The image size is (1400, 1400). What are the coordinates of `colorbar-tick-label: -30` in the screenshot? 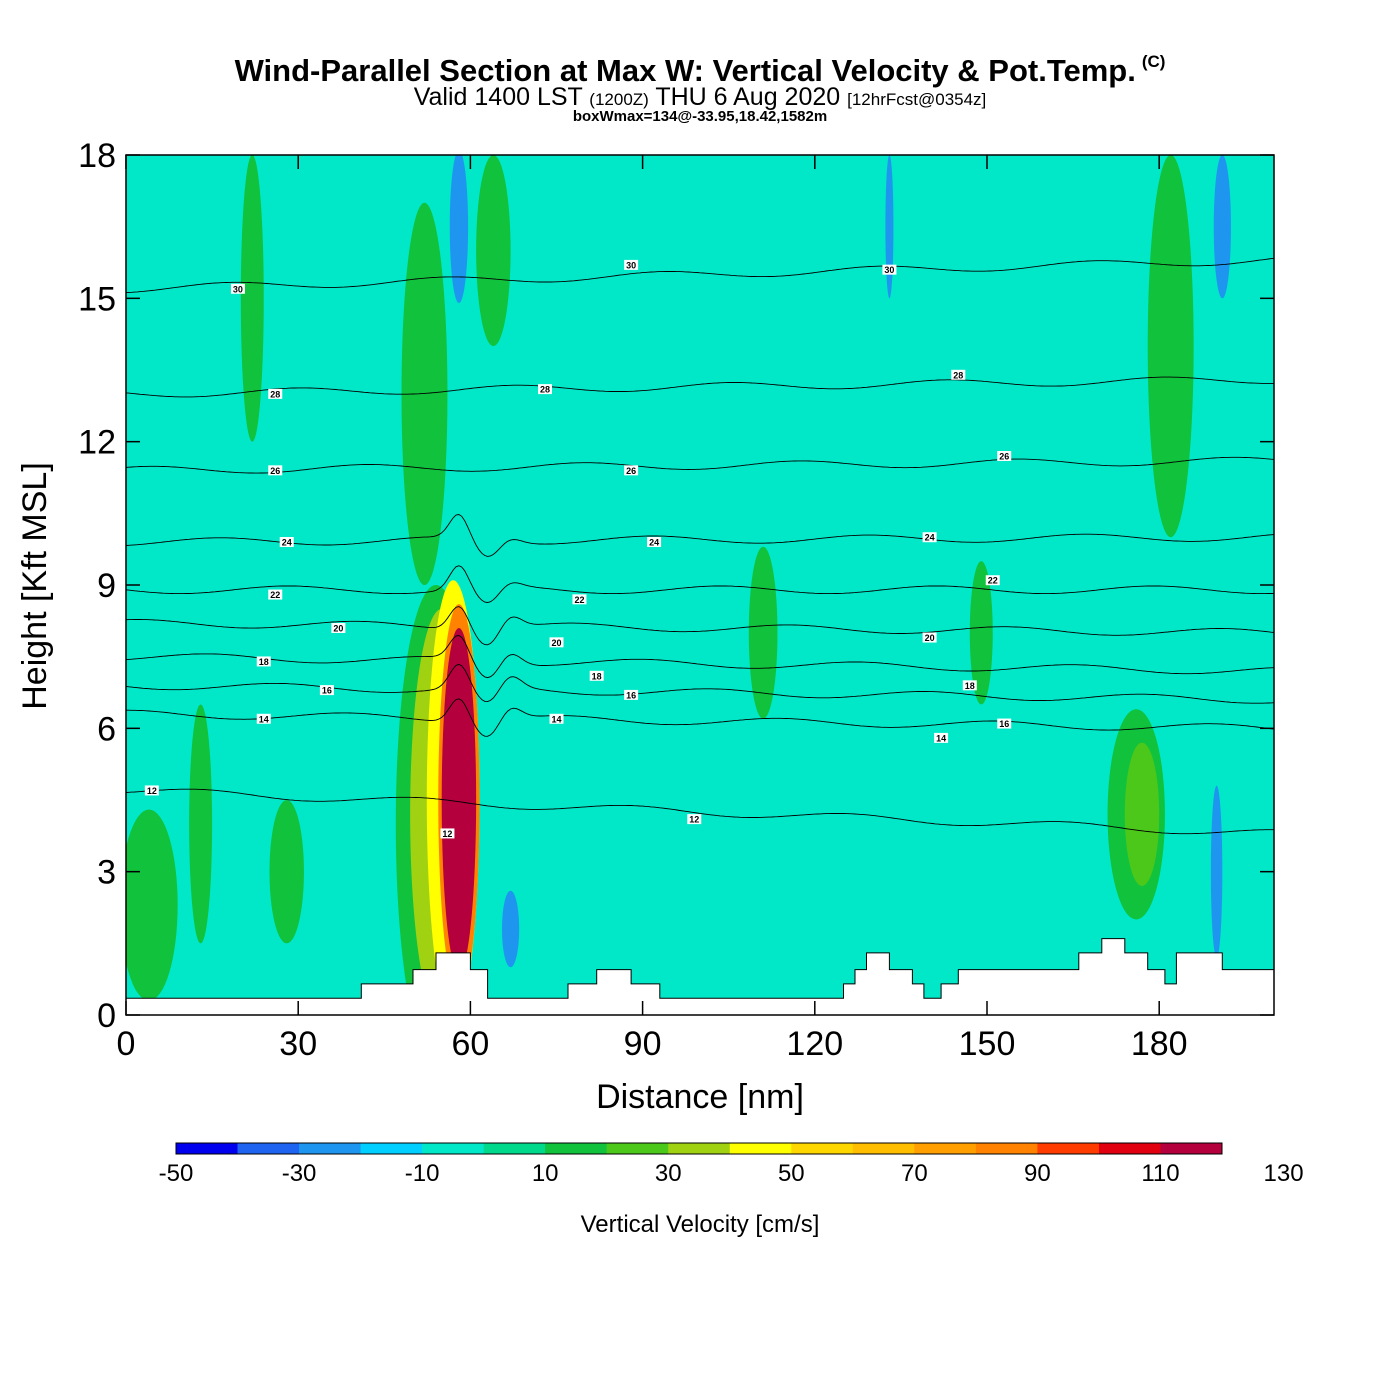 It's located at (299, 1173).